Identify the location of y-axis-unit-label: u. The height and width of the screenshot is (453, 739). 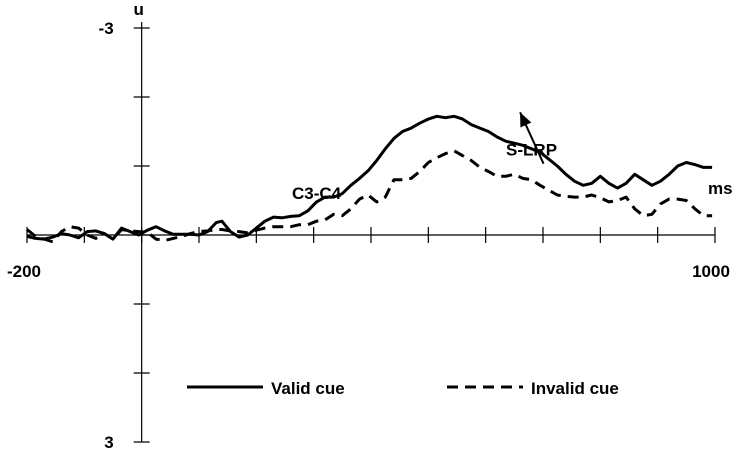
(138, 9).